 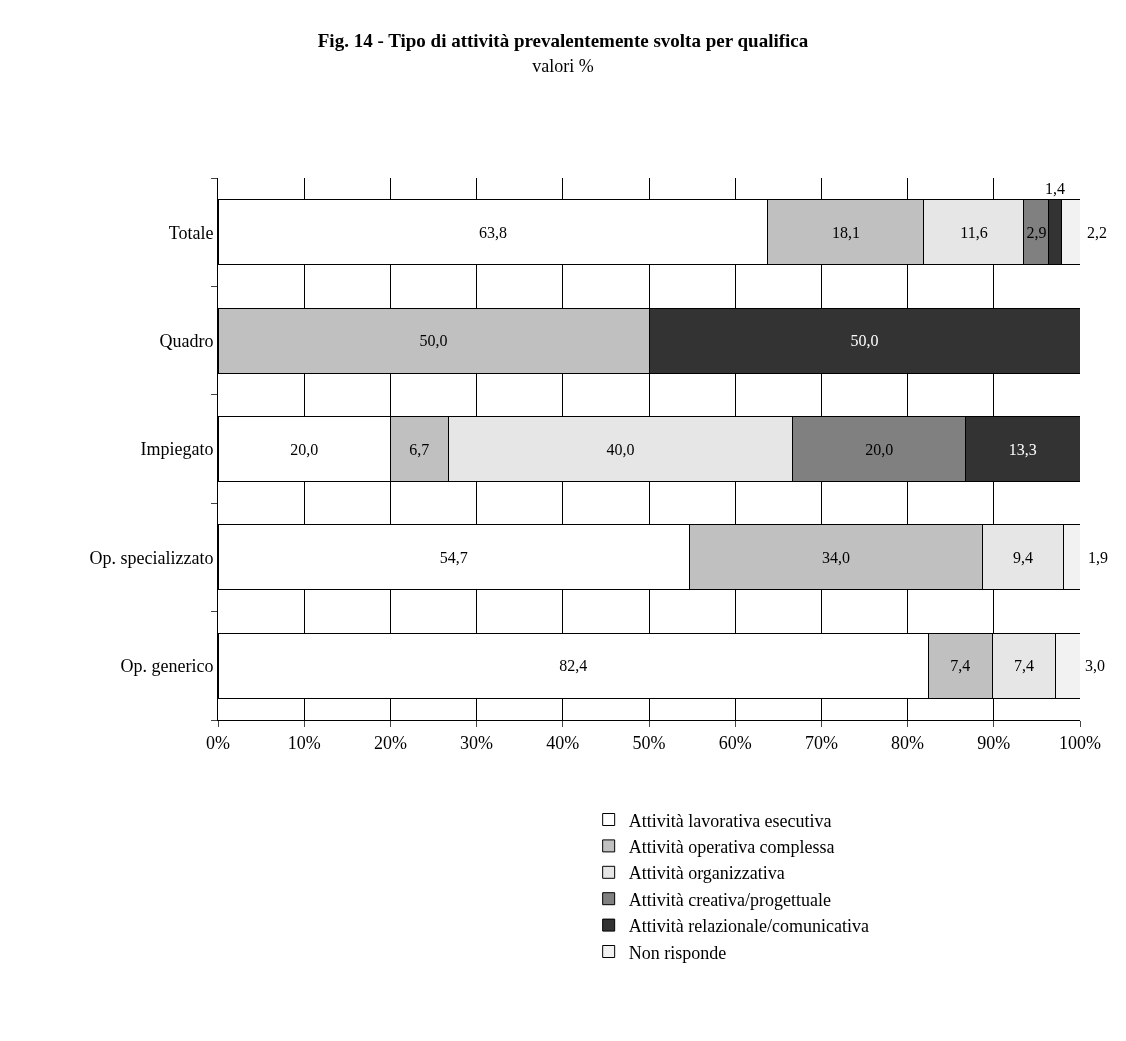 What do you see at coordinates (563, 40) in the screenshot?
I see `chart-title: Fig. 14 - Tipo di attività prevalentemente svolta per qualifica` at bounding box center [563, 40].